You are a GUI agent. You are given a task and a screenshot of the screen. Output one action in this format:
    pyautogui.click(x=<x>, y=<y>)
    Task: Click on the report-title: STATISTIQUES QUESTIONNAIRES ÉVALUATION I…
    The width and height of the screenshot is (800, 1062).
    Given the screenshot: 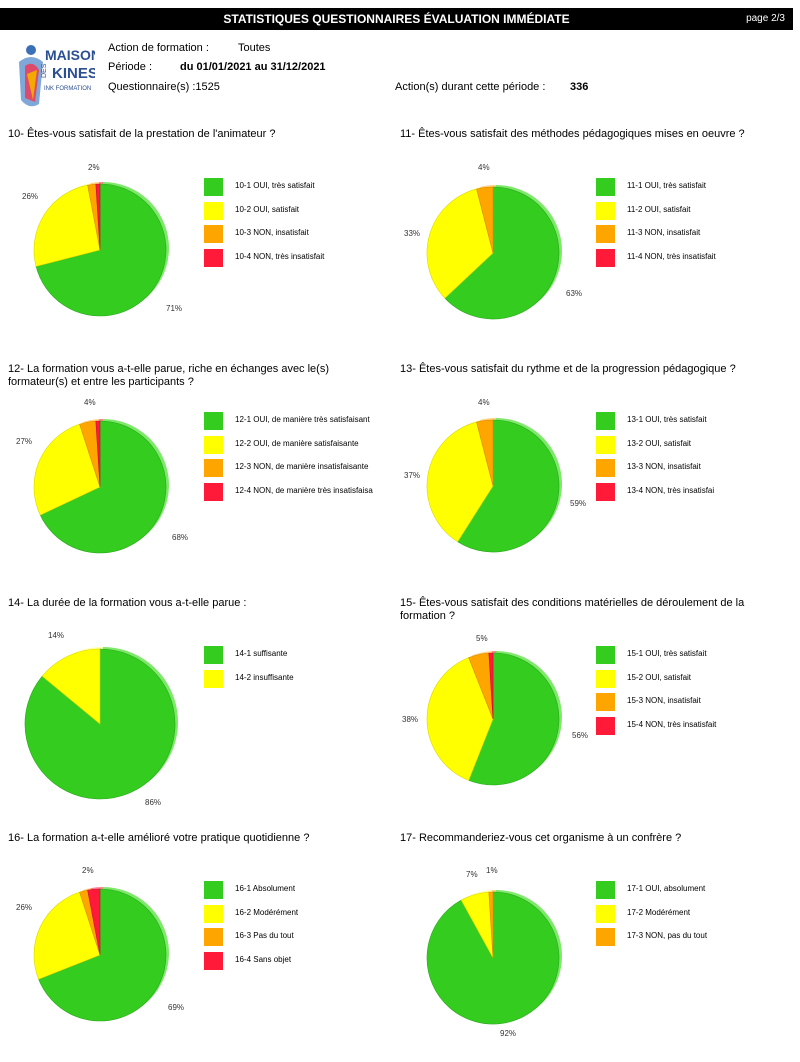 What is the action you would take?
    pyautogui.click(x=396, y=19)
    